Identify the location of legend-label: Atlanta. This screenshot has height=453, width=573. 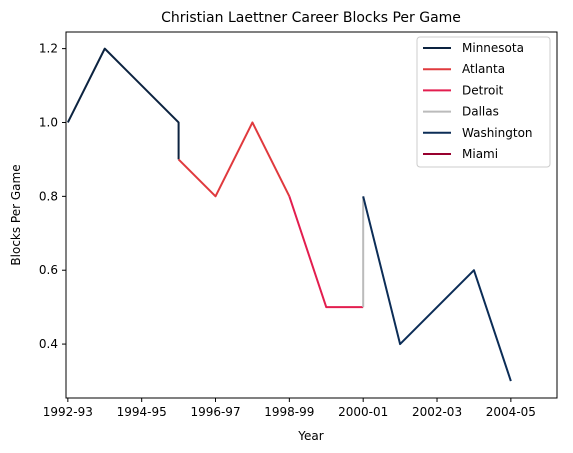
(483, 69).